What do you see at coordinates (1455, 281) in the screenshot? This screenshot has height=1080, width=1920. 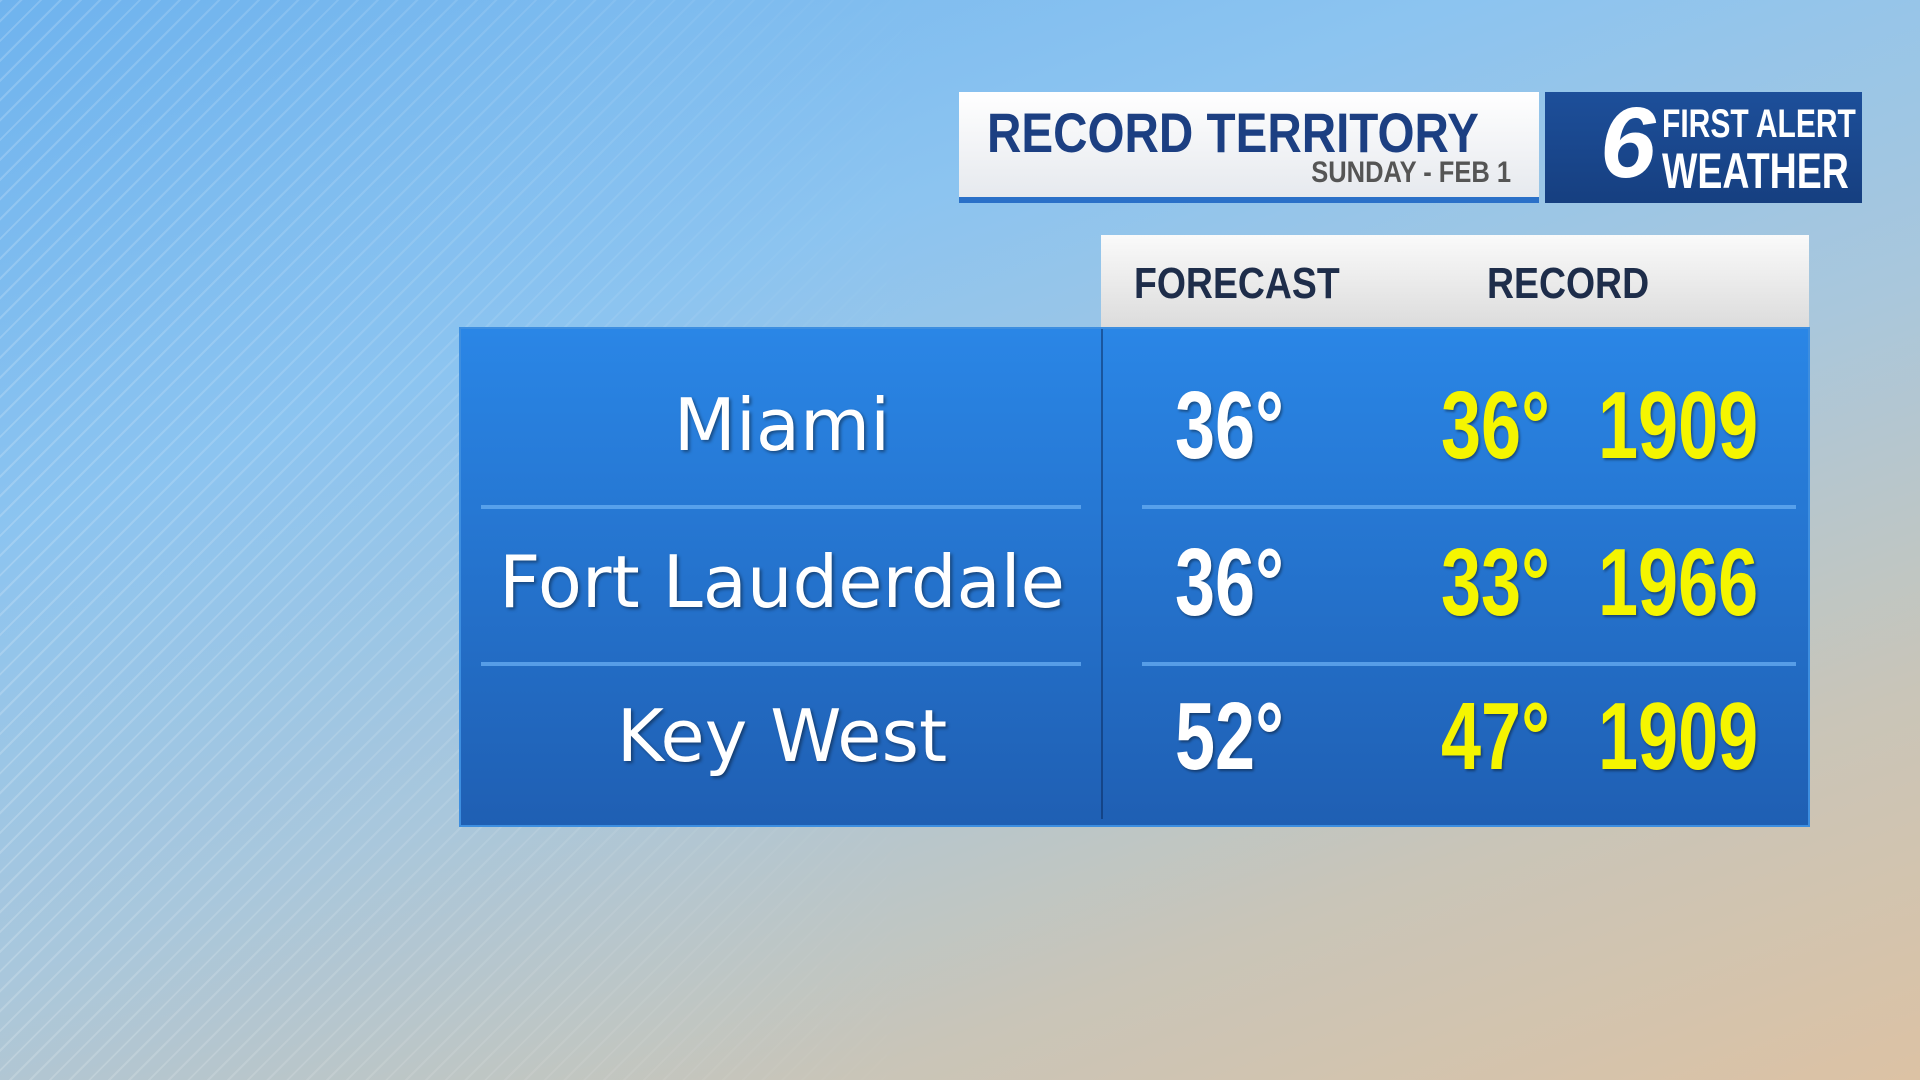 I see `header-row: FORECAST RECORD` at bounding box center [1455, 281].